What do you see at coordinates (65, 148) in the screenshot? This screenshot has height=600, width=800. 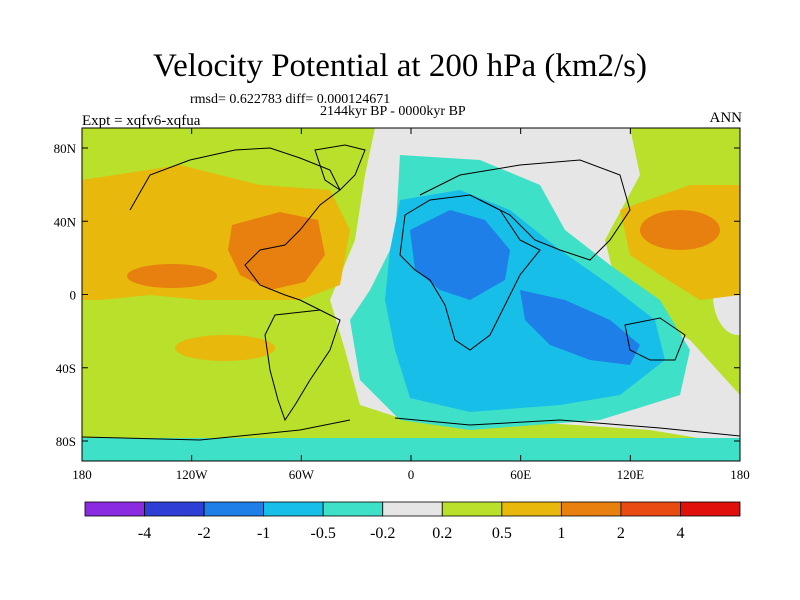 I see `lat-tick-label: 80N` at bounding box center [65, 148].